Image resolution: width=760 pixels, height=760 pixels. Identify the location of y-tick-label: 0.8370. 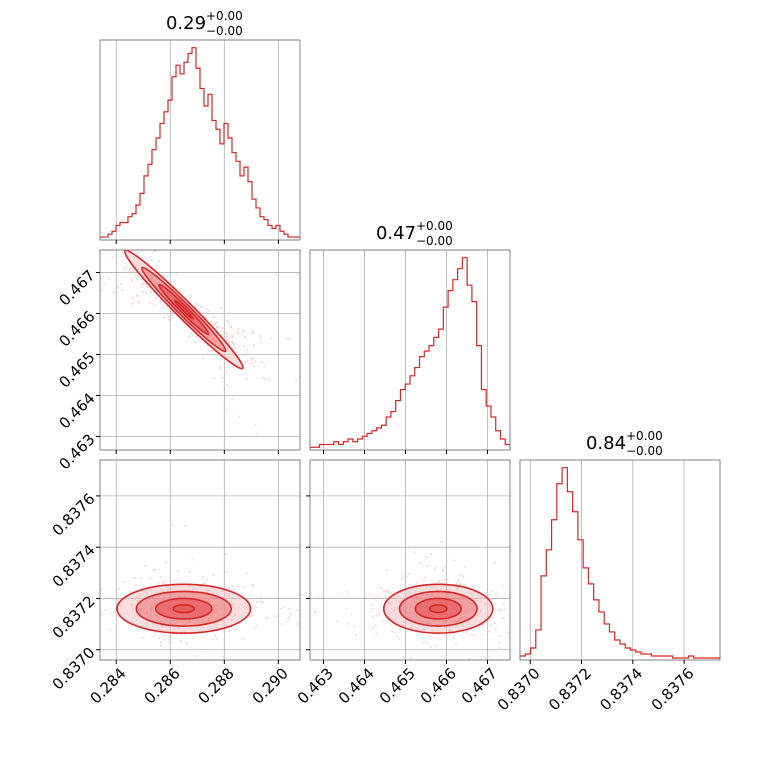
(74, 669).